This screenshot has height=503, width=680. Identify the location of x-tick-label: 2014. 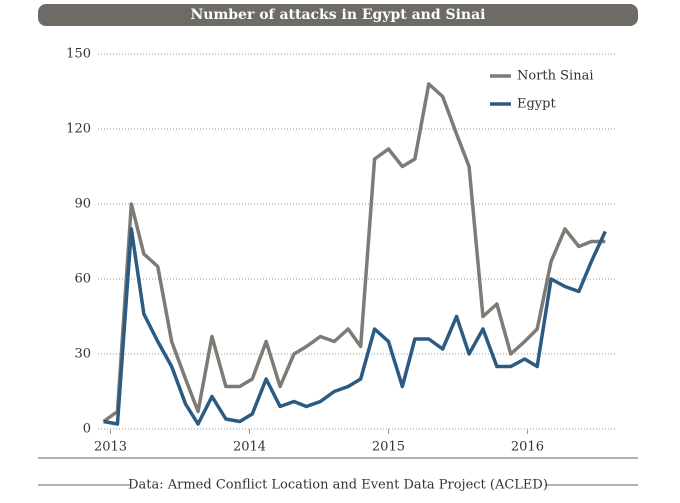
(249, 447).